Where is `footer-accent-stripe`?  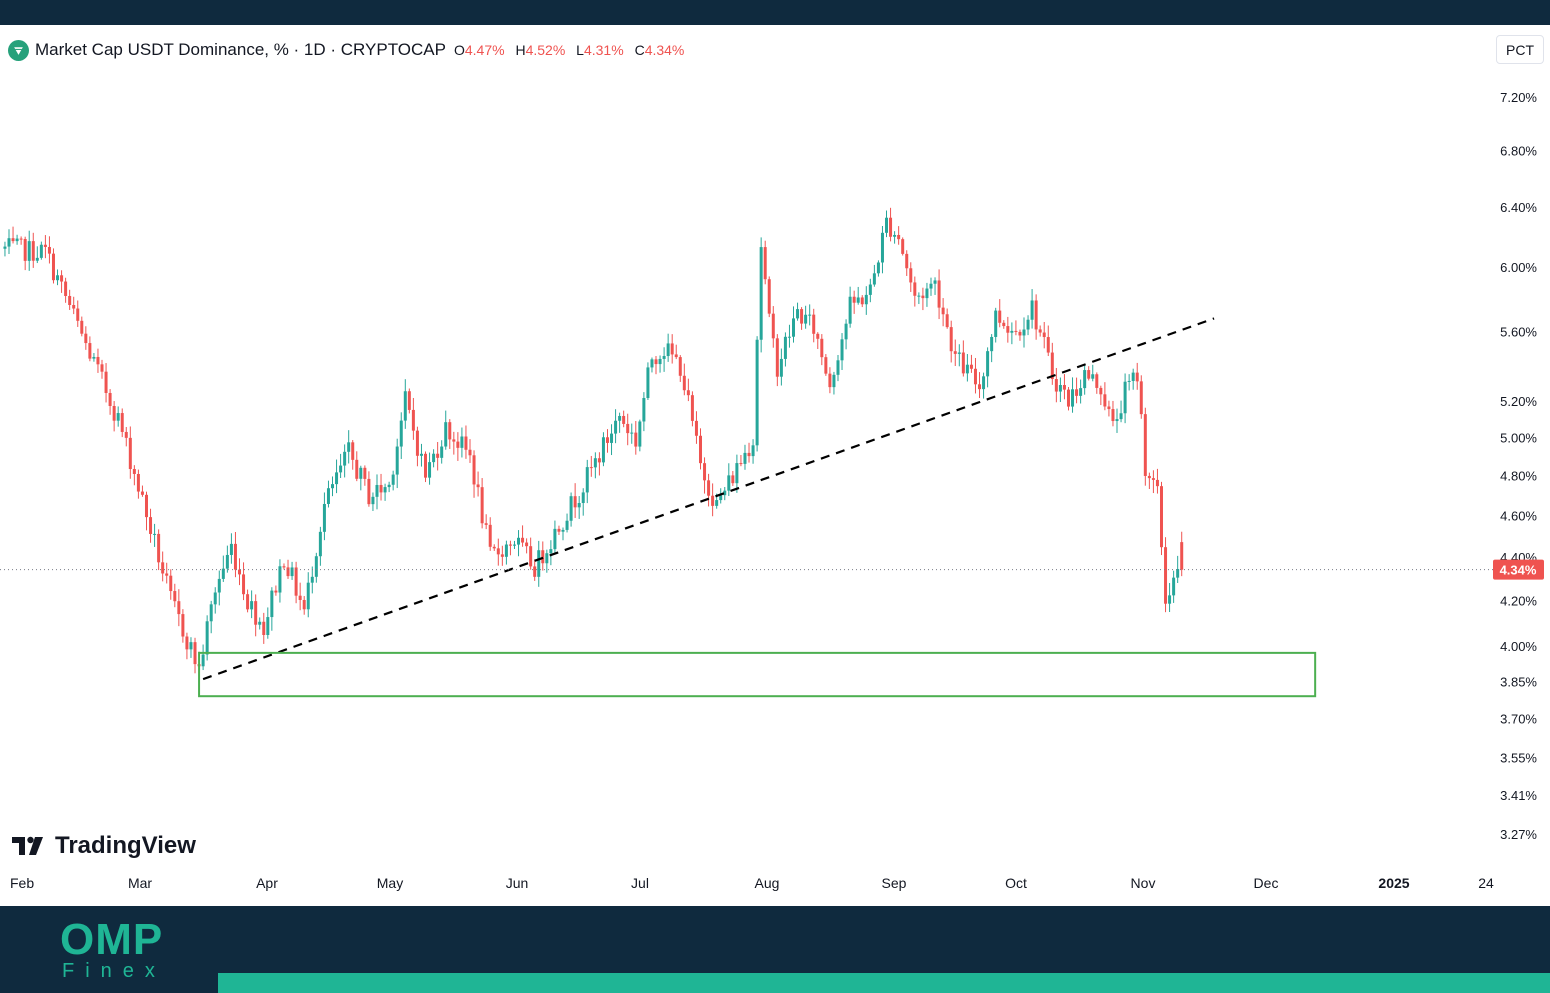 footer-accent-stripe is located at coordinates (884, 983).